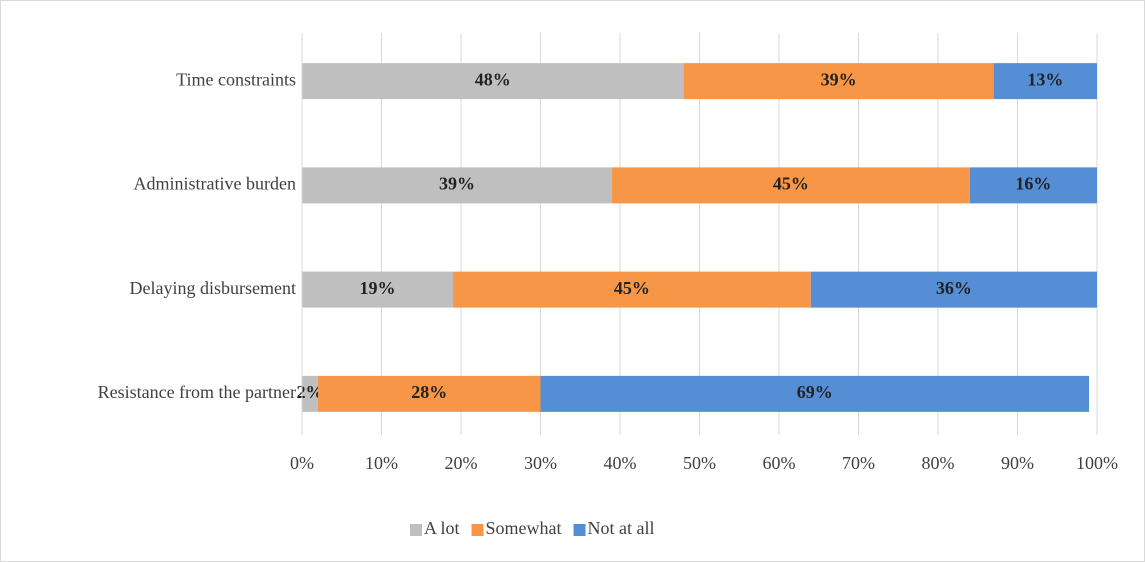 The image size is (1145, 562). I want to click on legend-label: Somewhat, so click(524, 528).